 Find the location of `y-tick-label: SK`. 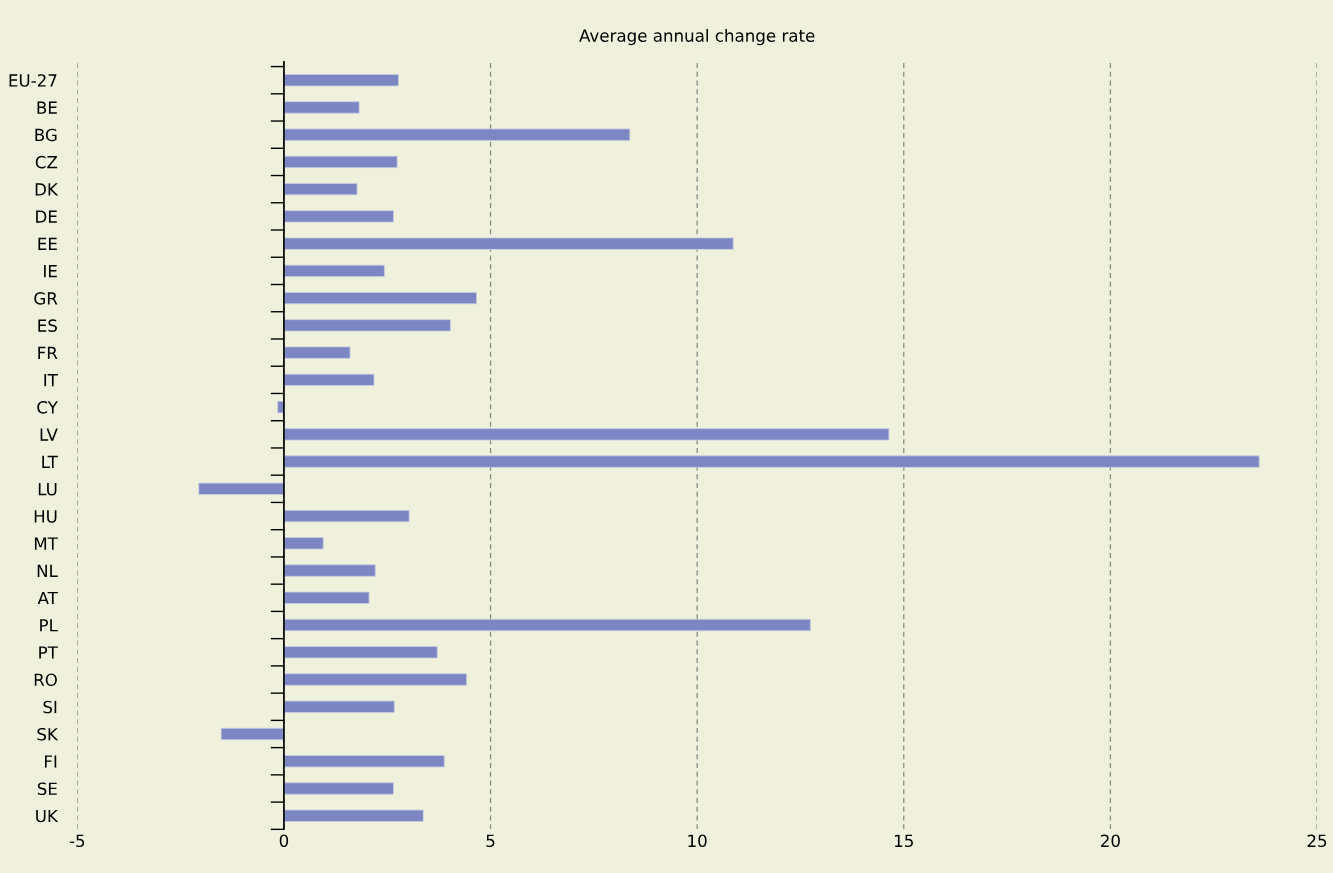

y-tick-label: SK is located at coordinates (48, 734).